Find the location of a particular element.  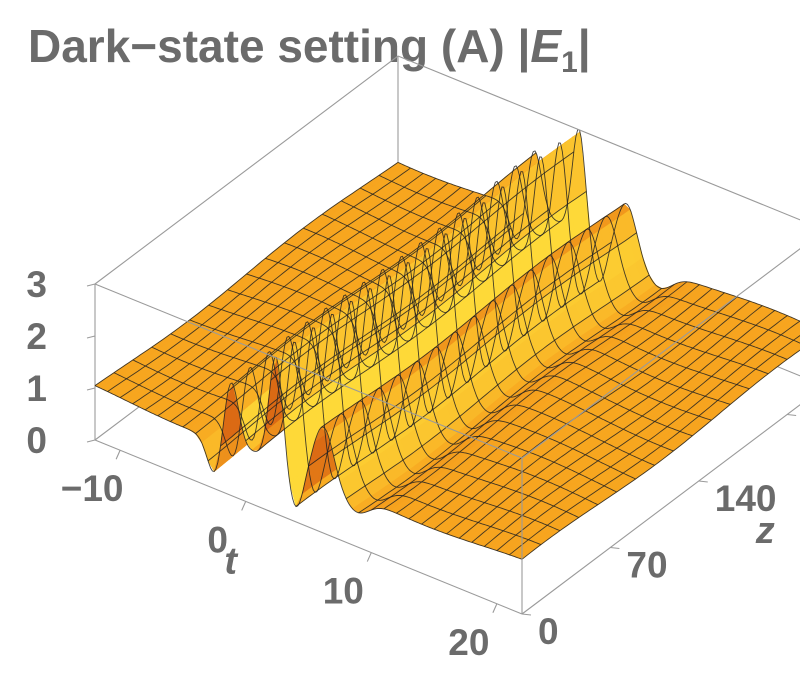

tick-label-height: 0 is located at coordinates (36, 440).